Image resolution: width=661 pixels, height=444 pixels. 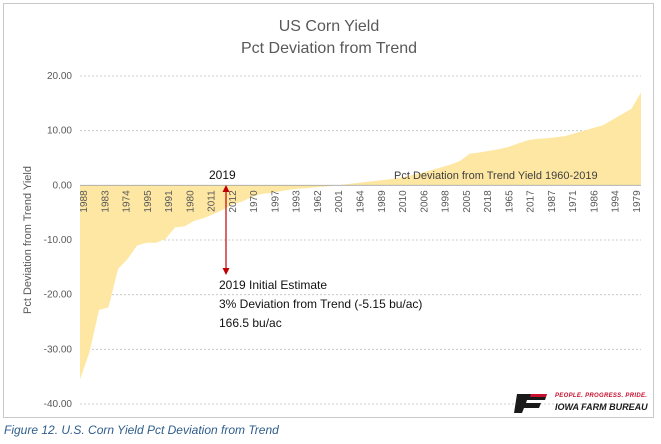 What do you see at coordinates (273, 285) in the screenshot?
I see `estimate-line-1: 2019 Initial Estimate` at bounding box center [273, 285].